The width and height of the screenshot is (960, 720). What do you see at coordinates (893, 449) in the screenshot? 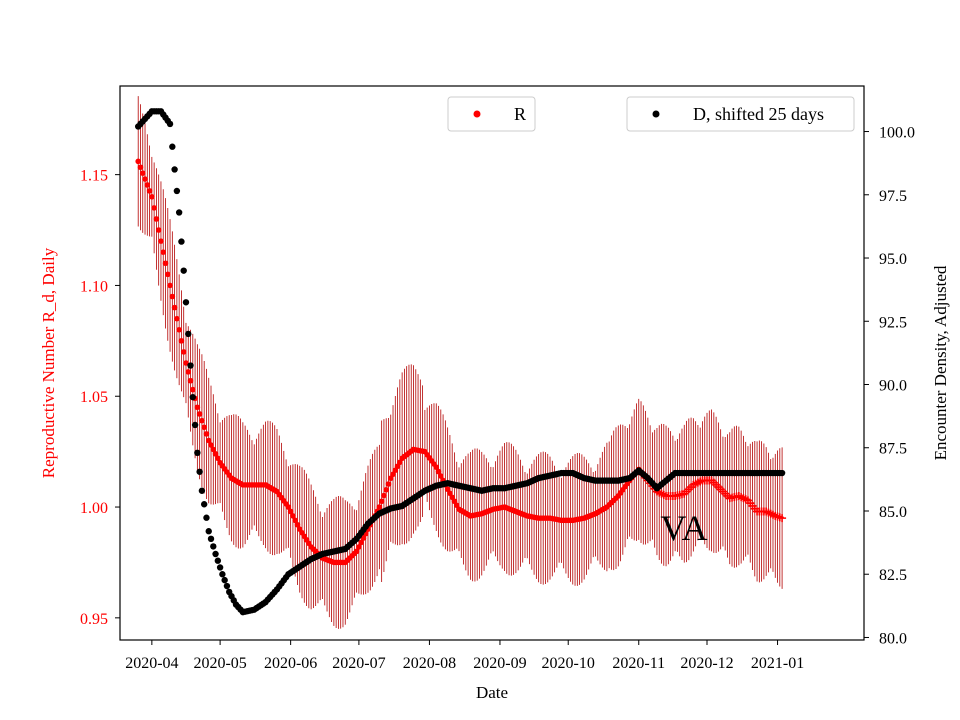
I see `y-right-tick-label: 87.5` at bounding box center [893, 449].